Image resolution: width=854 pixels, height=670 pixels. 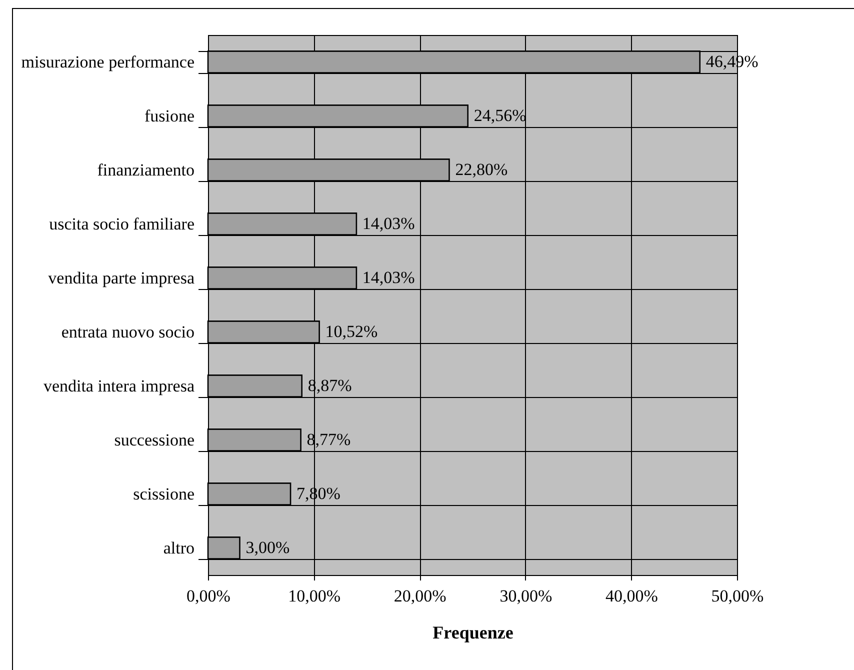 What do you see at coordinates (178, 548) in the screenshot?
I see `y-tick-label: altro` at bounding box center [178, 548].